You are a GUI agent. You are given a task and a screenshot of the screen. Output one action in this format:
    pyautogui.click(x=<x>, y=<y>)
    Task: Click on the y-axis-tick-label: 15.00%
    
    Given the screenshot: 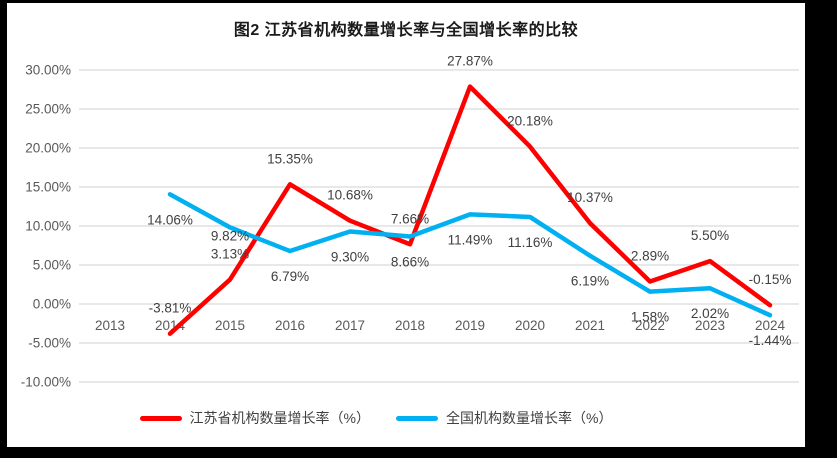 What is the action you would take?
    pyautogui.click(x=48, y=187)
    